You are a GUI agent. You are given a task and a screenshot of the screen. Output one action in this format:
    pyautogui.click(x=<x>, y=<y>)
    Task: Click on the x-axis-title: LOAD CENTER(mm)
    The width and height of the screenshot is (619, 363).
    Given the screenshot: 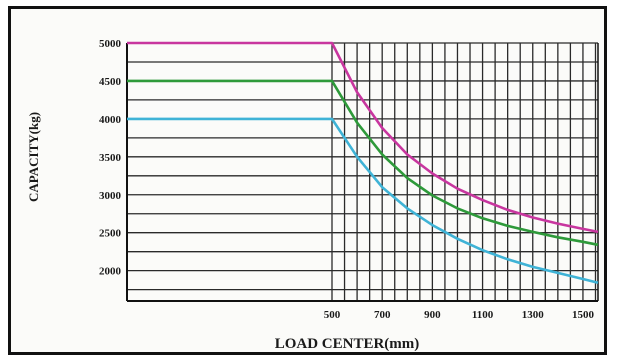 What is the action you would take?
    pyautogui.click(x=347, y=344)
    